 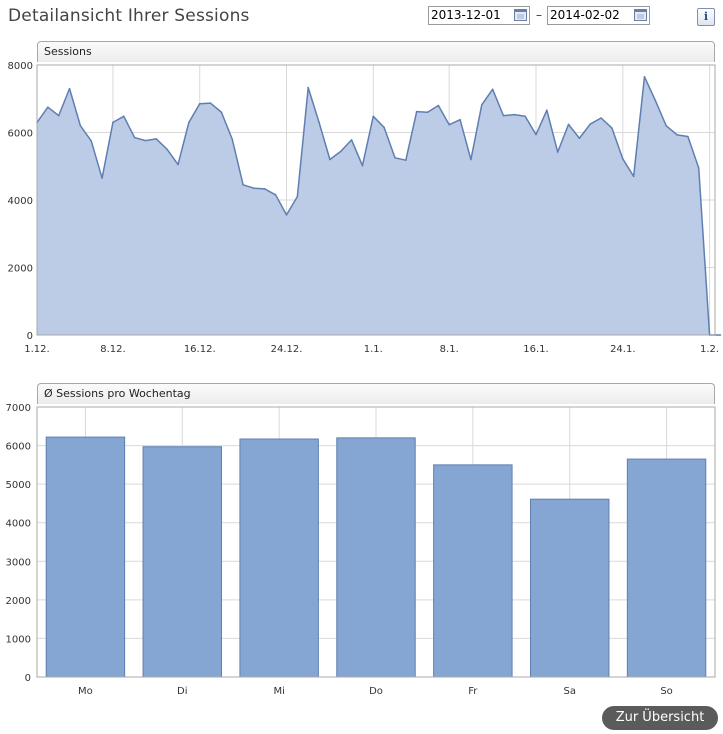 I want to click on y-tick-label: 5000, so click(x=18, y=485).